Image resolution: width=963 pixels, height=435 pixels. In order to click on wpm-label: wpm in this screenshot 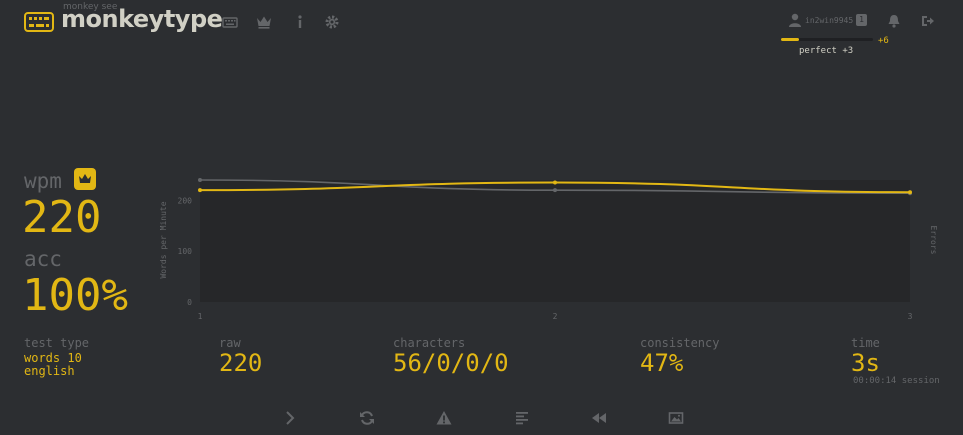, I will do `click(43, 181)`.